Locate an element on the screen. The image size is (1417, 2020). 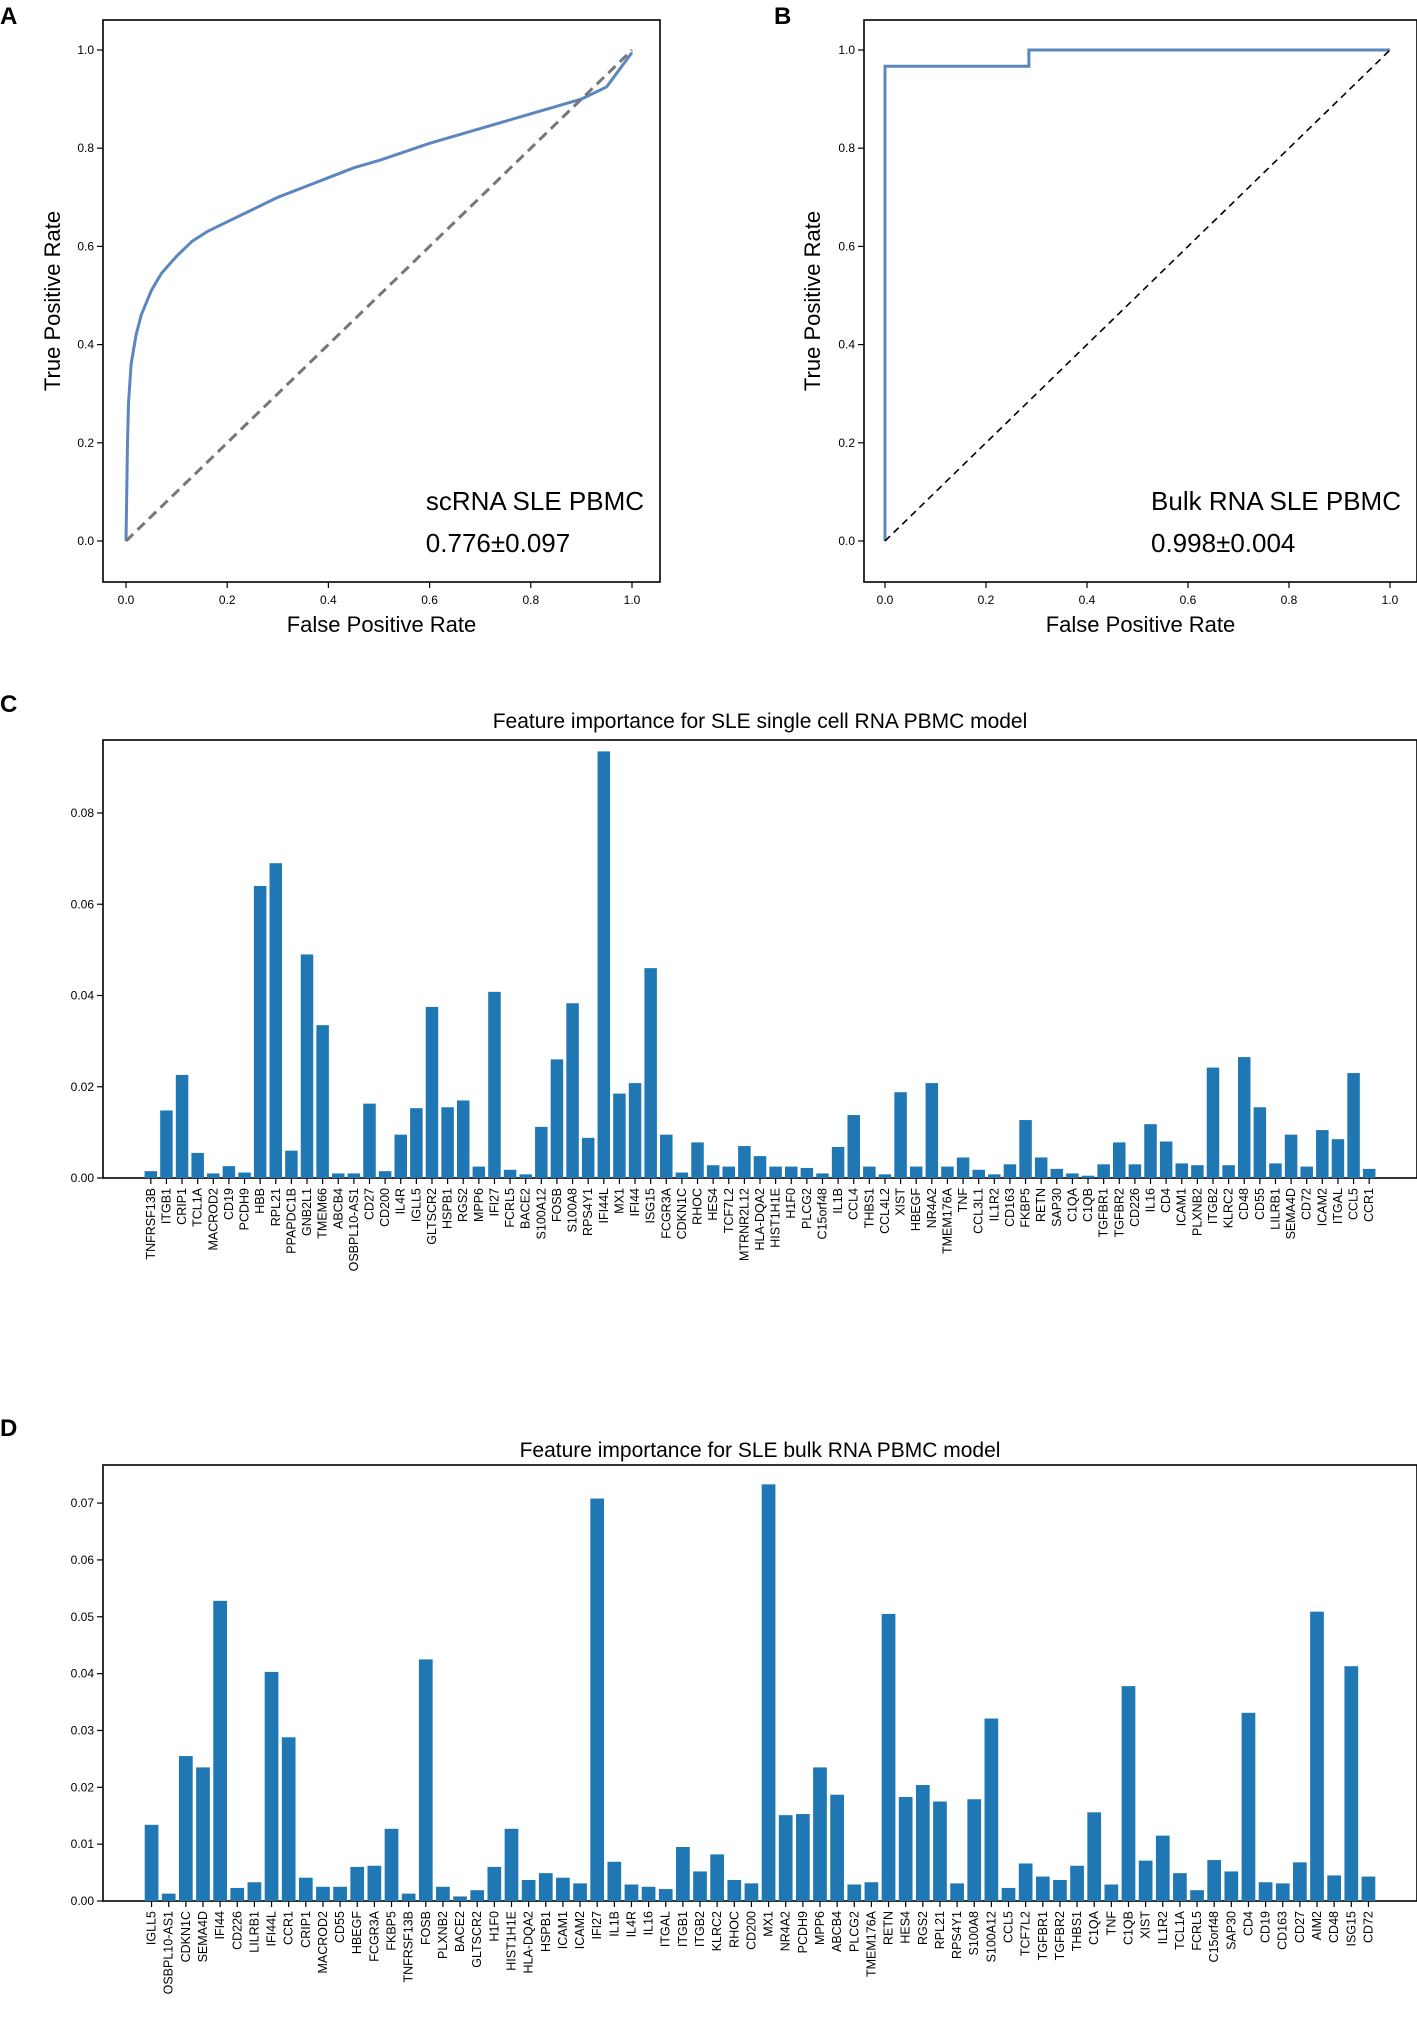
category-label: TNF is located at coordinates (963, 1200).